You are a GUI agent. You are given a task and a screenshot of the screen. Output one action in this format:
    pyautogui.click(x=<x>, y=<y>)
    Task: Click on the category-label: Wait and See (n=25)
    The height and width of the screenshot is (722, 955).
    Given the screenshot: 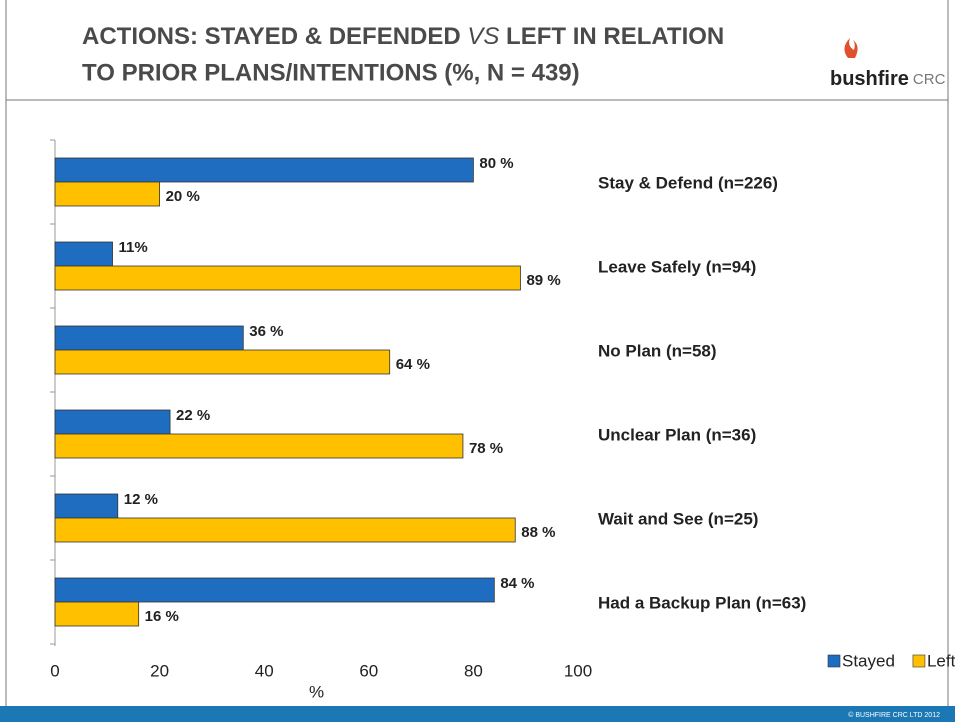 What is the action you would take?
    pyautogui.click(x=678, y=518)
    